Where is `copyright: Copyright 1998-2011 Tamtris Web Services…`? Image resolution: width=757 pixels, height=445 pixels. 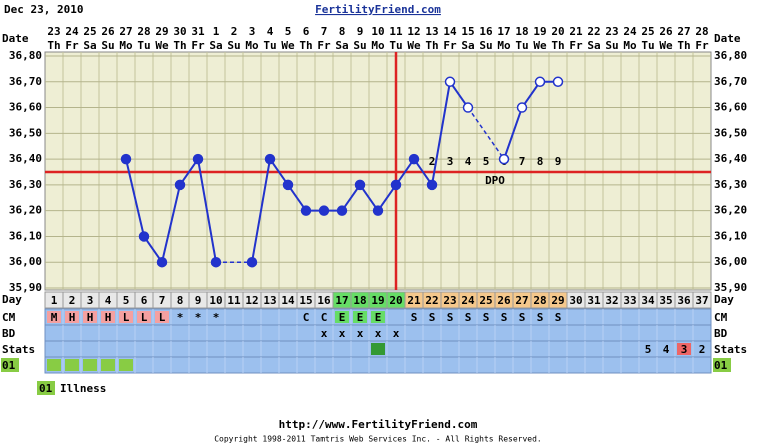 copyright: Copyright 1998-2011 Tamtris Web Services… is located at coordinates (378, 439).